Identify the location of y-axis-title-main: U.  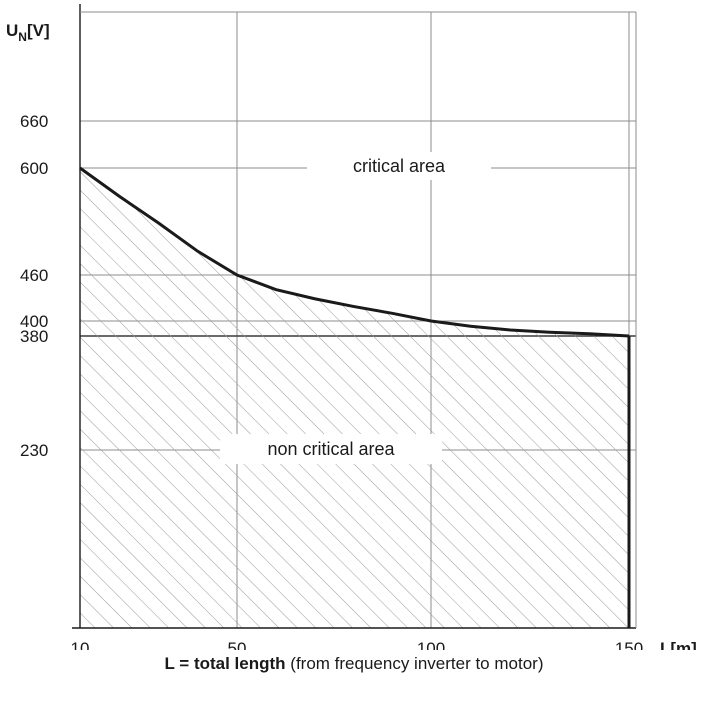
(12, 30).